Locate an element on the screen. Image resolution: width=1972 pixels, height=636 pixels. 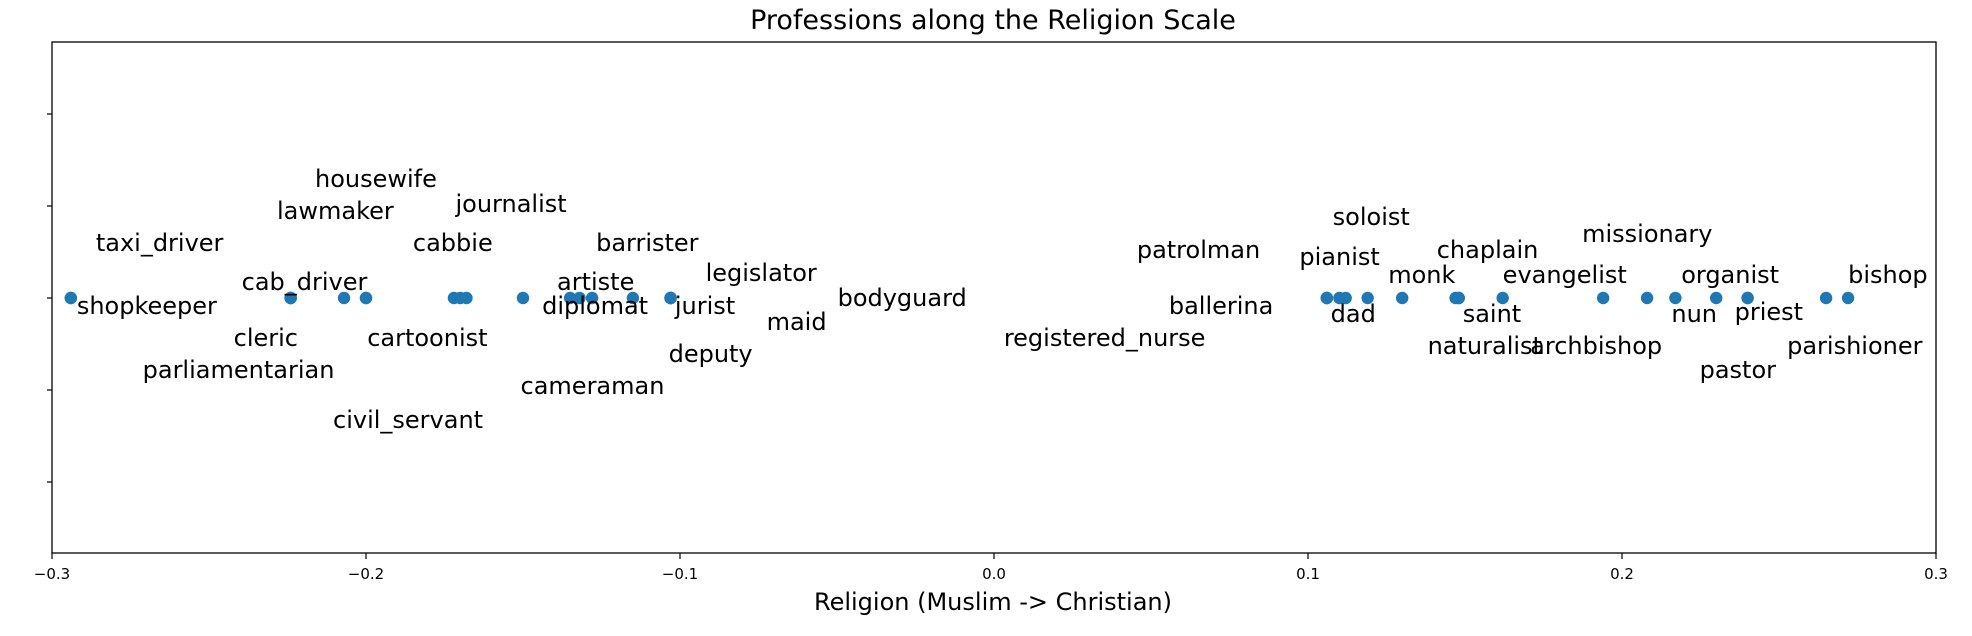
data-point-nun is located at coordinates (1675, 298).